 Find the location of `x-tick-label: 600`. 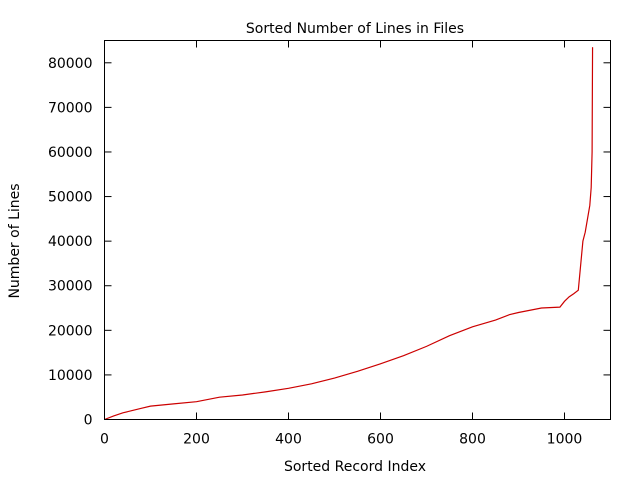

x-tick-label: 600 is located at coordinates (380, 440).